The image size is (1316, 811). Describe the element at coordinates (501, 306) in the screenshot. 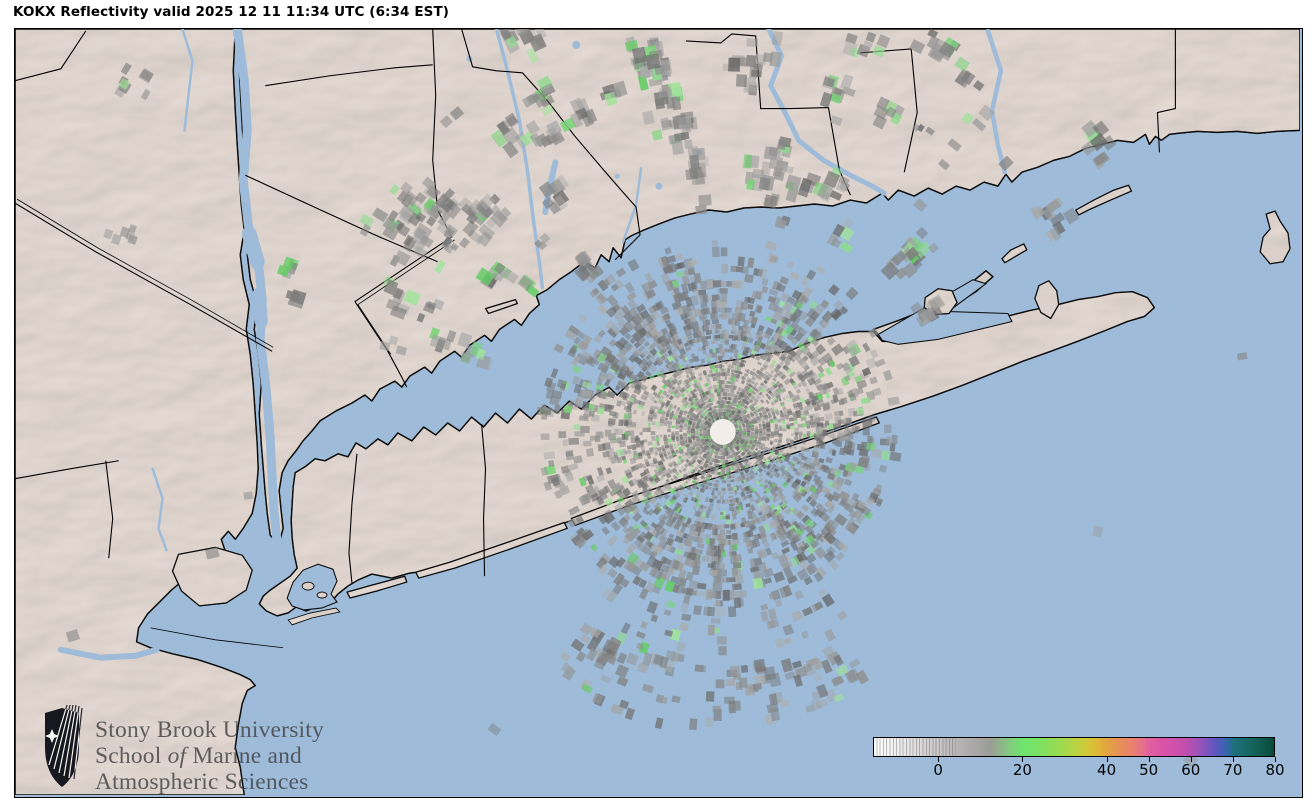

I see `norwalk-islands` at that location.